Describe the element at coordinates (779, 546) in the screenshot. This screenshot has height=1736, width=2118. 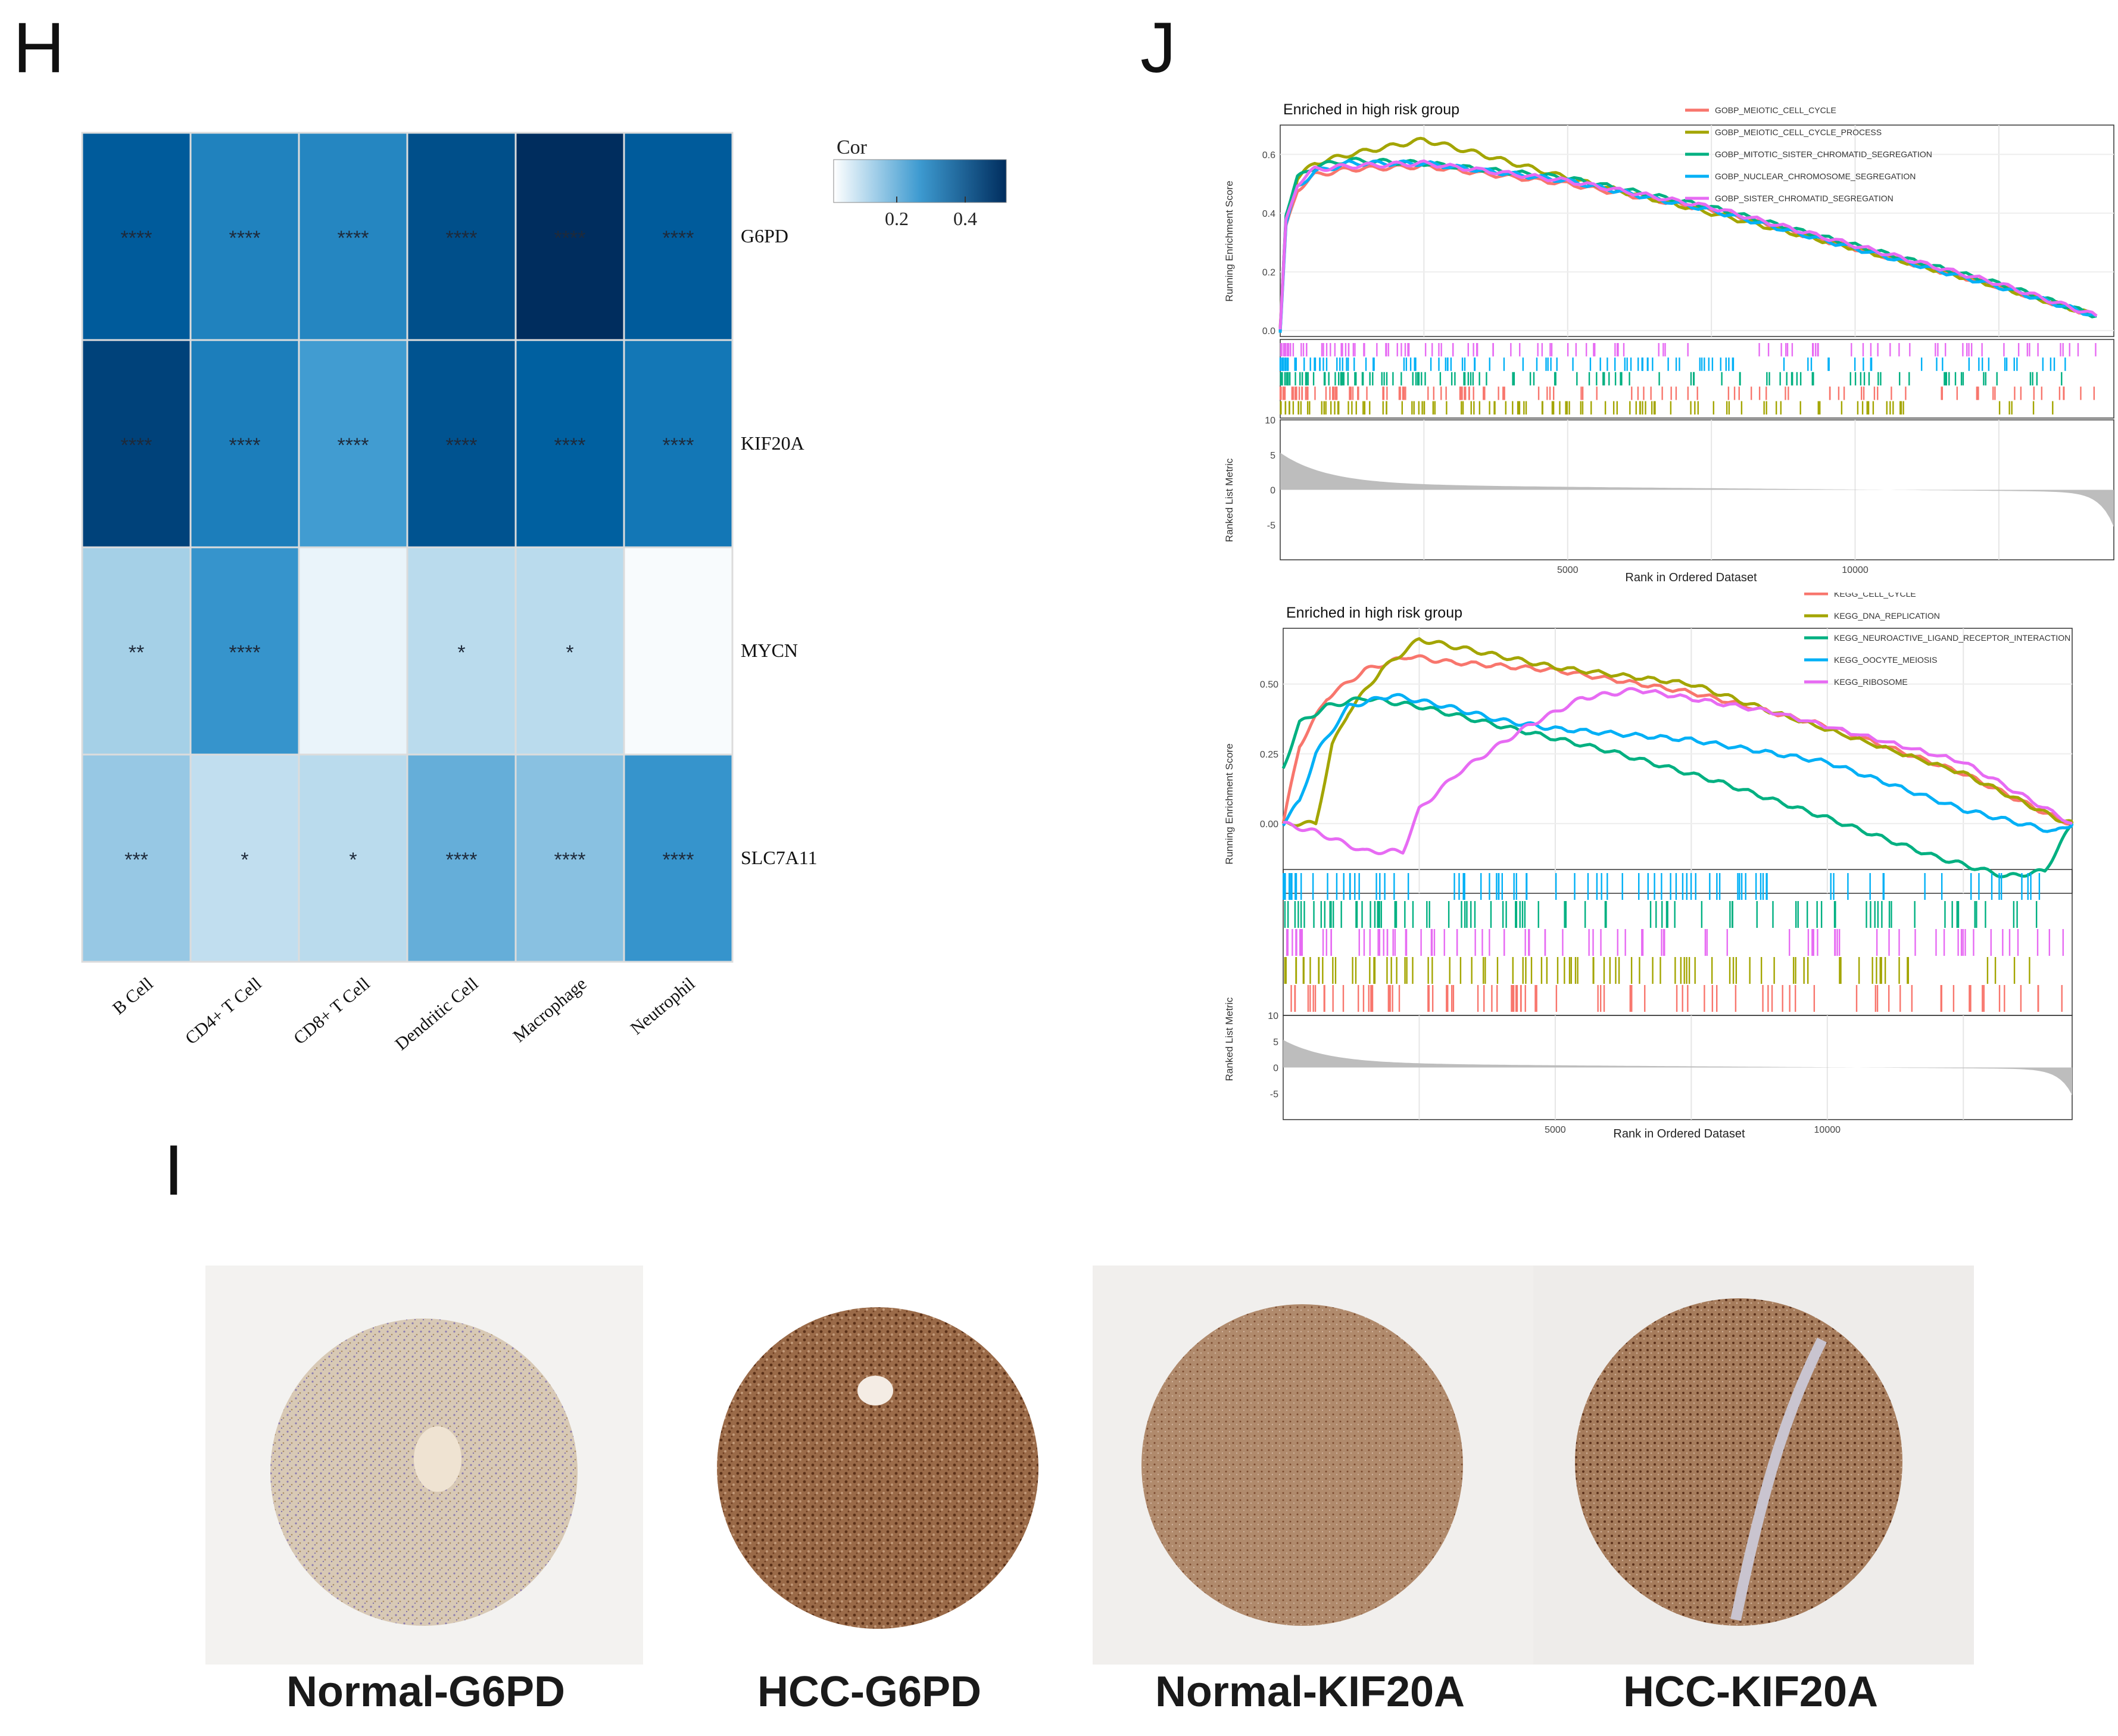
I see `heatmap-row-labels: G6PD KIF20A MYCN SLC7A11` at that location.